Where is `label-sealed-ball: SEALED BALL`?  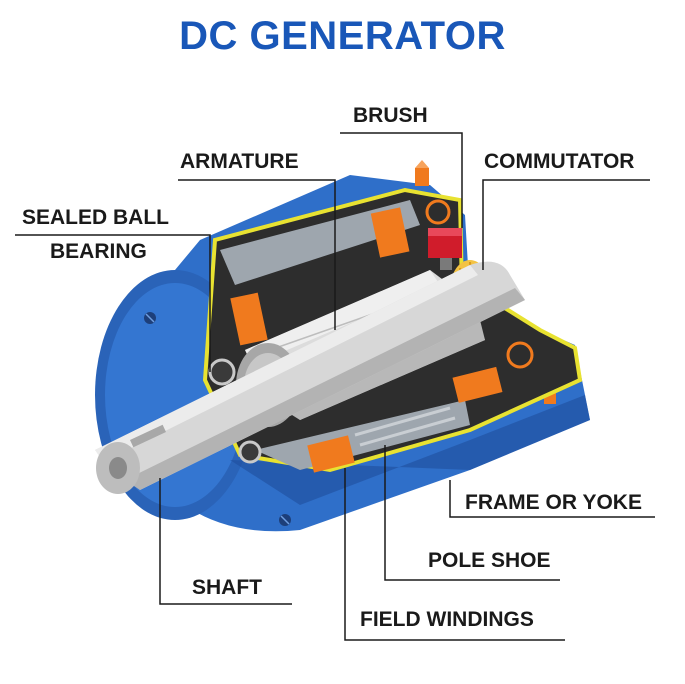 label-sealed-ball: SEALED BALL is located at coordinates (95, 217).